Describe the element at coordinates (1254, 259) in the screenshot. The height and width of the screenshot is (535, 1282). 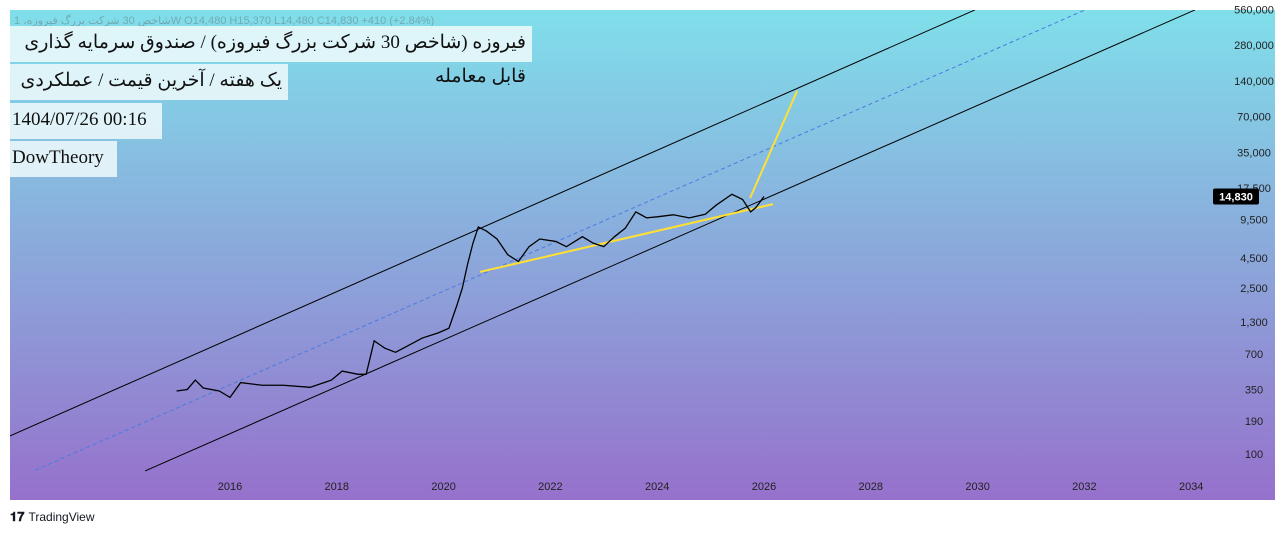
I see `y-tick-label: 4,500` at that location.